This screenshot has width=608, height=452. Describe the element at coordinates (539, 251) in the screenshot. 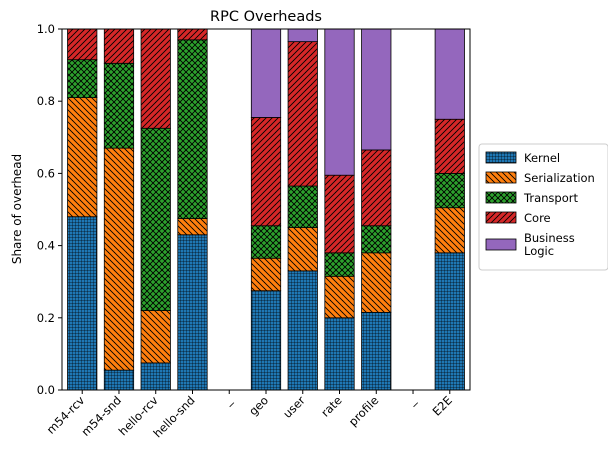

I see `legend-label: Logic` at that location.